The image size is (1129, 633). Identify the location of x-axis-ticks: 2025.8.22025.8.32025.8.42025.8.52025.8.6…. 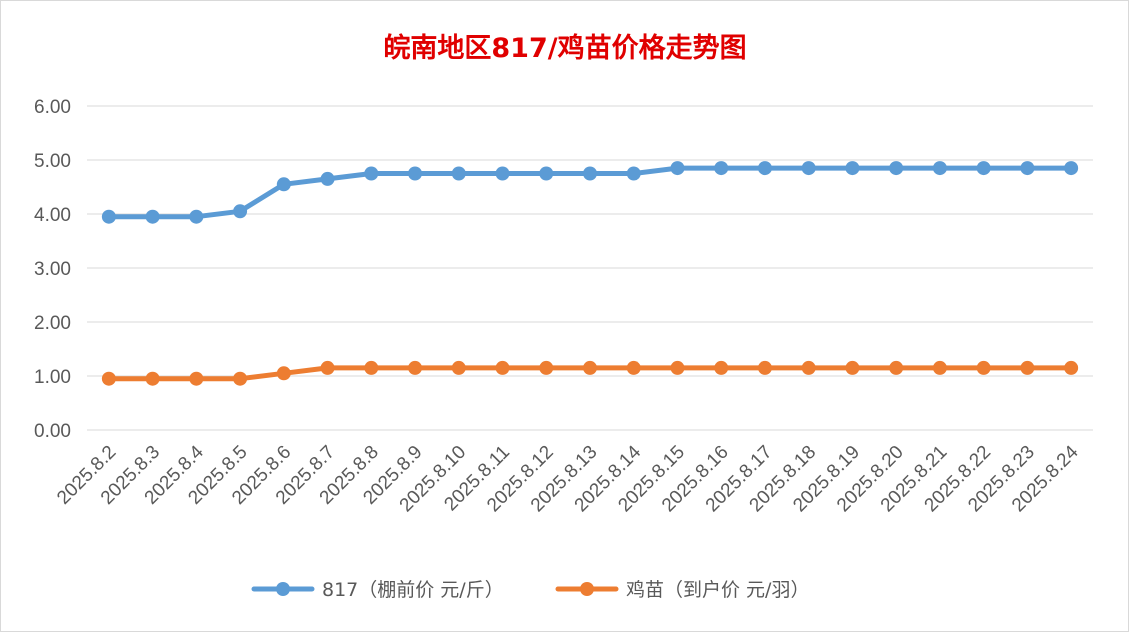
(568, 478).